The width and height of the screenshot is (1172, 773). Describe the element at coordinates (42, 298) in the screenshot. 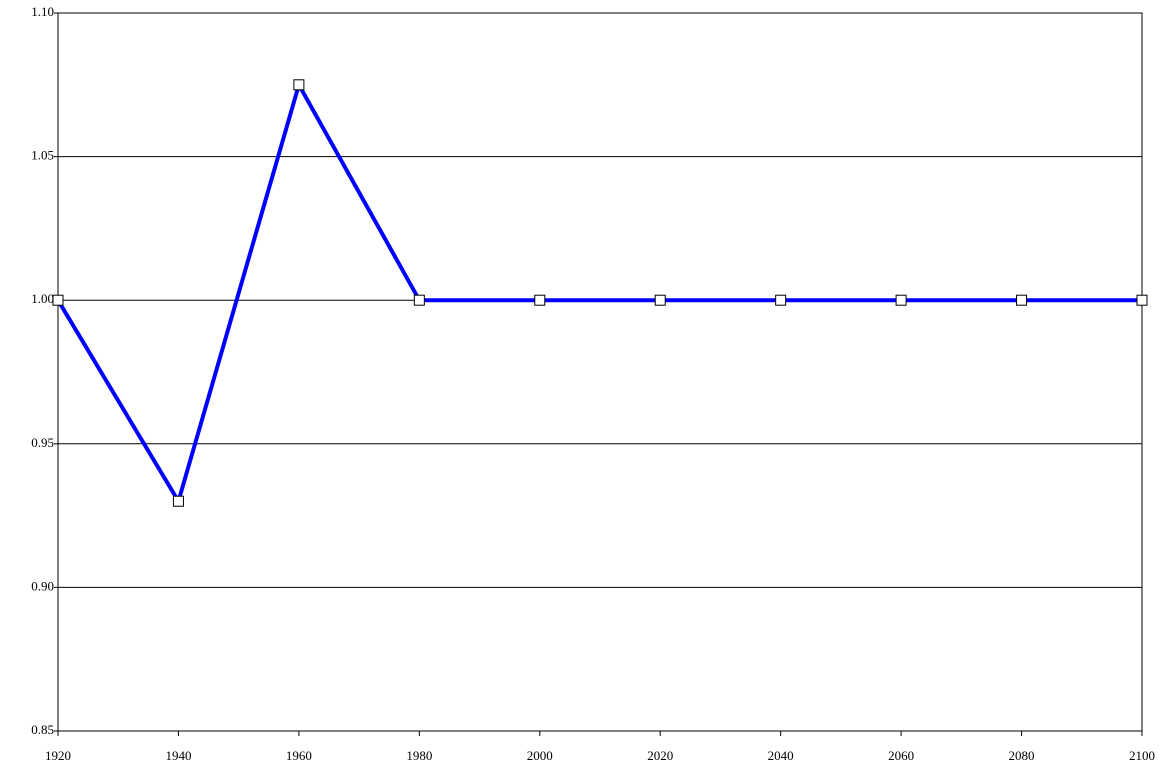

I see `y-tick-label: 1.00` at that location.